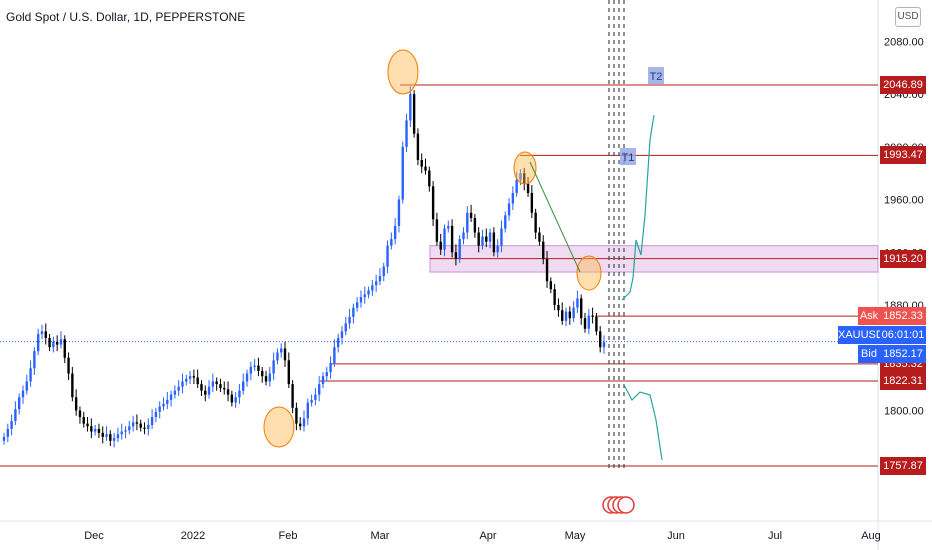 The image size is (932, 550). Describe the element at coordinates (555, 217) in the screenshot. I see `trendline` at that location.